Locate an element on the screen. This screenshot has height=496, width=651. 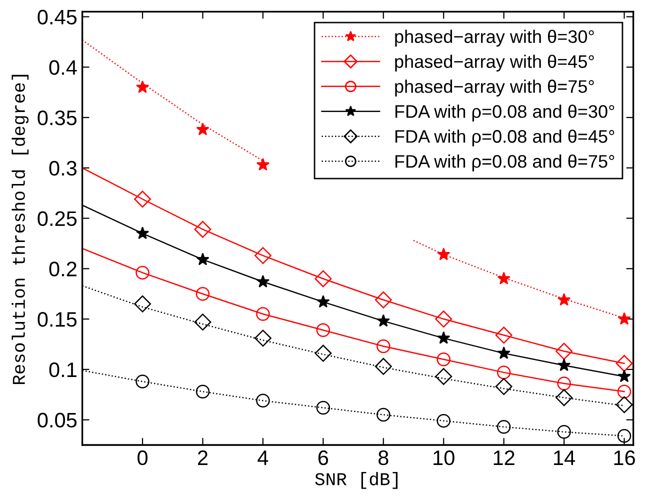
x-tick-label: 6 is located at coordinates (323, 458).